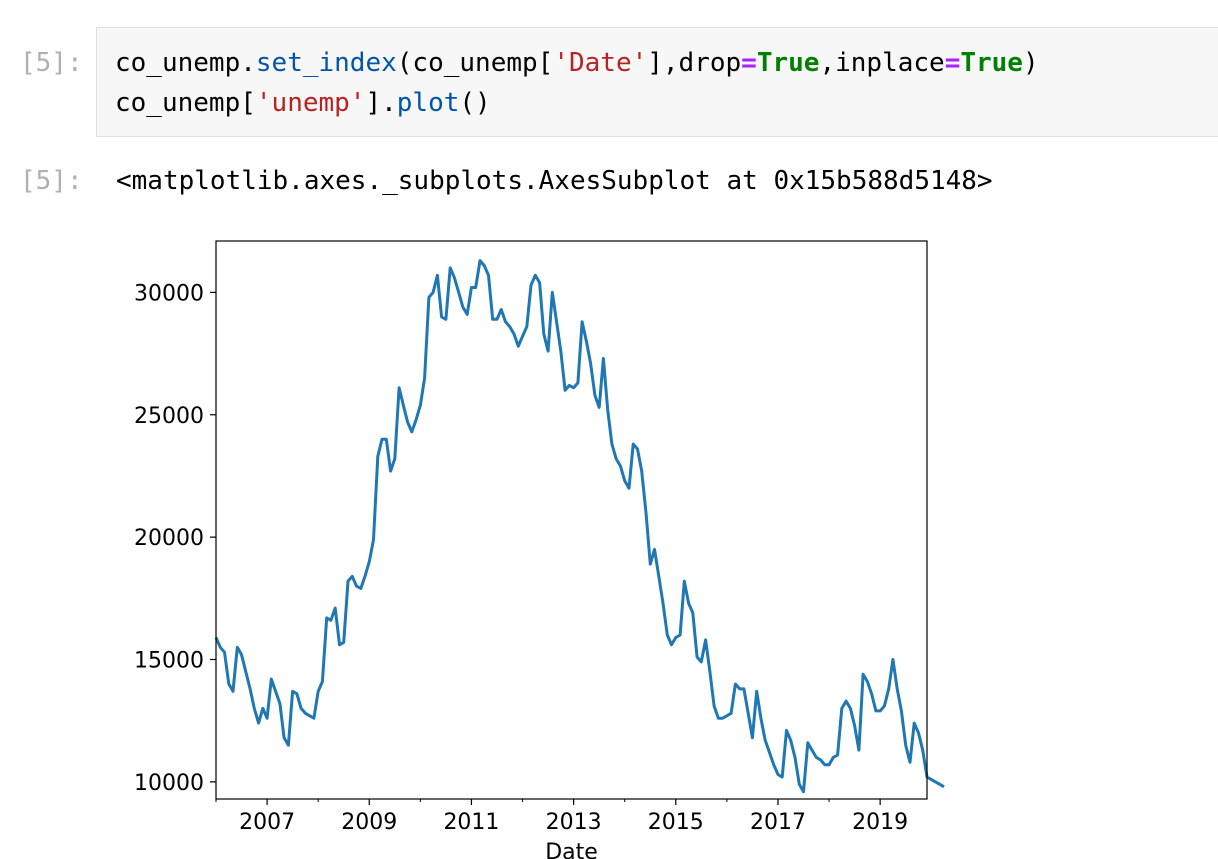 This screenshot has height=859, width=1218. What do you see at coordinates (475, 103) in the screenshot?
I see `code-line-2-token: ()` at bounding box center [475, 103].